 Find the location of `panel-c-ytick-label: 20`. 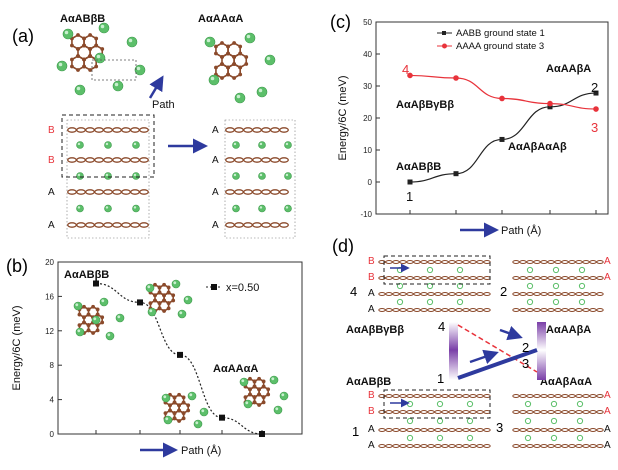

panel-c-ytick-label: 20 is located at coordinates (367, 118).